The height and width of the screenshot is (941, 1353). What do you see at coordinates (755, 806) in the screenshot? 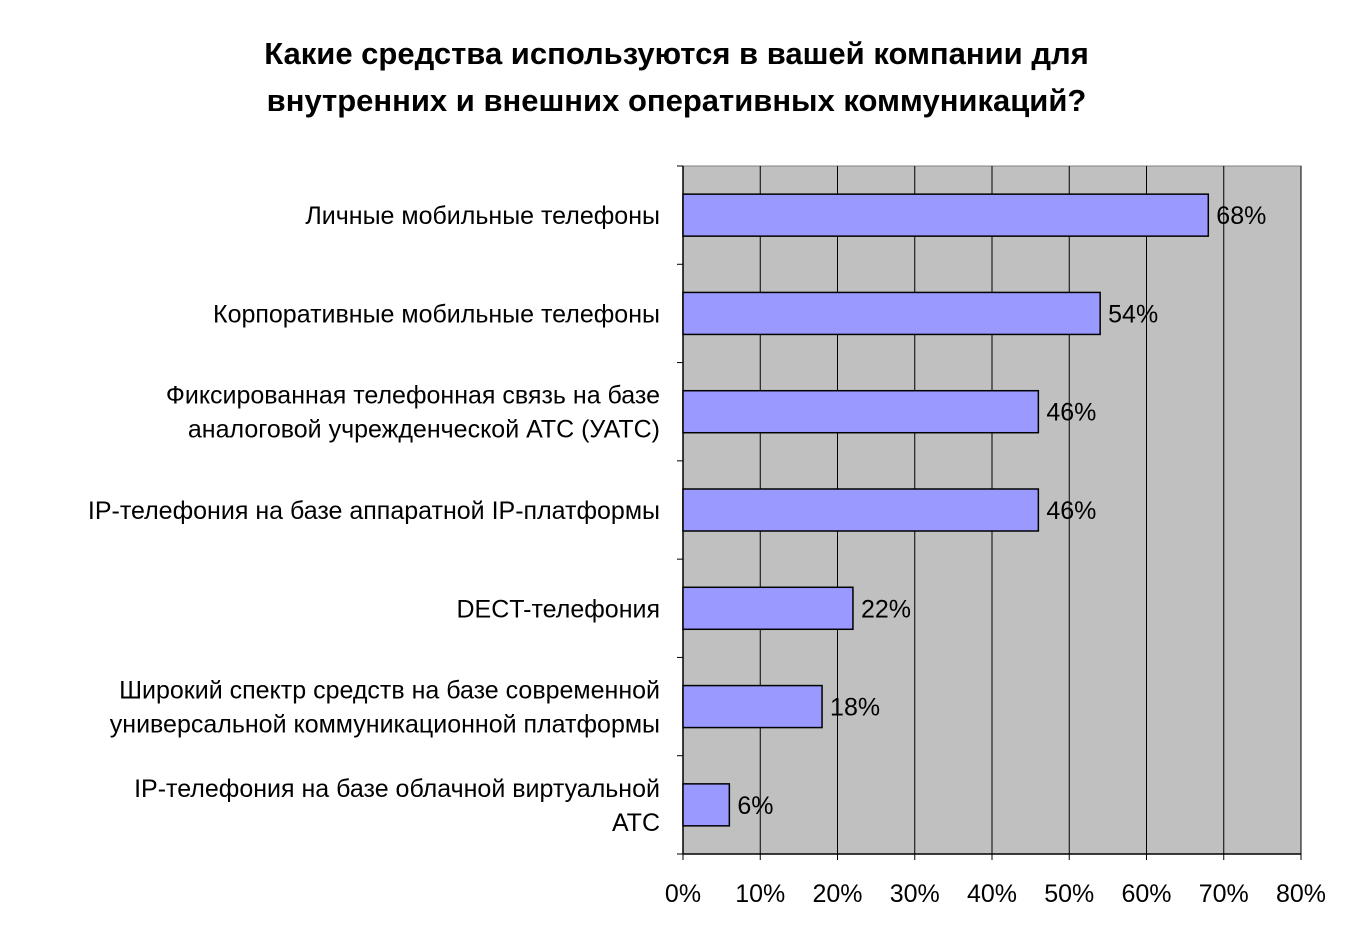
I see `data-label: 6%` at bounding box center [755, 806].